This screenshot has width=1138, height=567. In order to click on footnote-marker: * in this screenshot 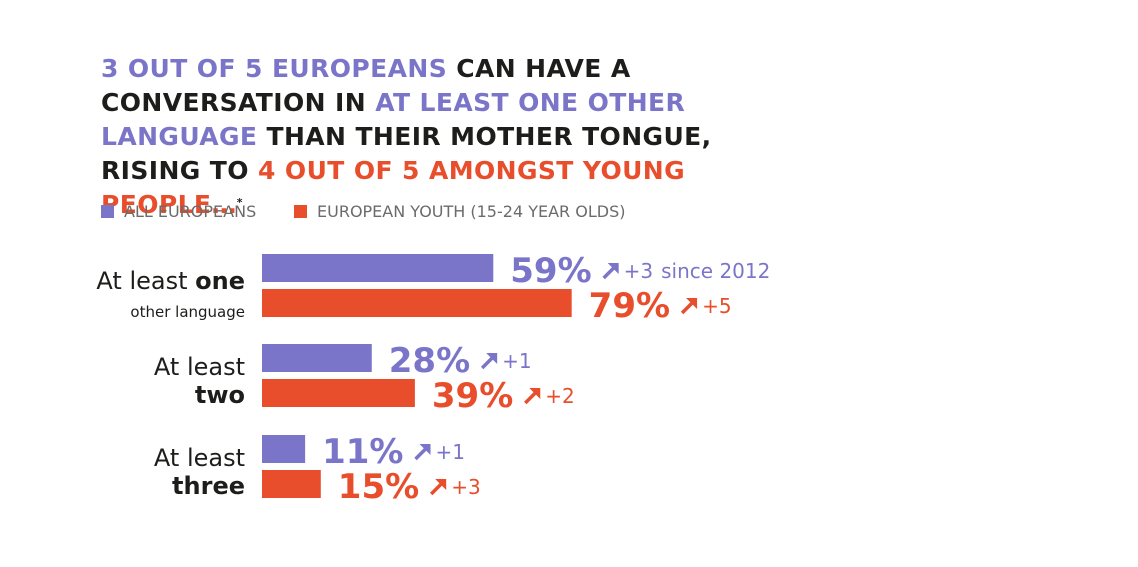, I will do `click(239, 202)`.